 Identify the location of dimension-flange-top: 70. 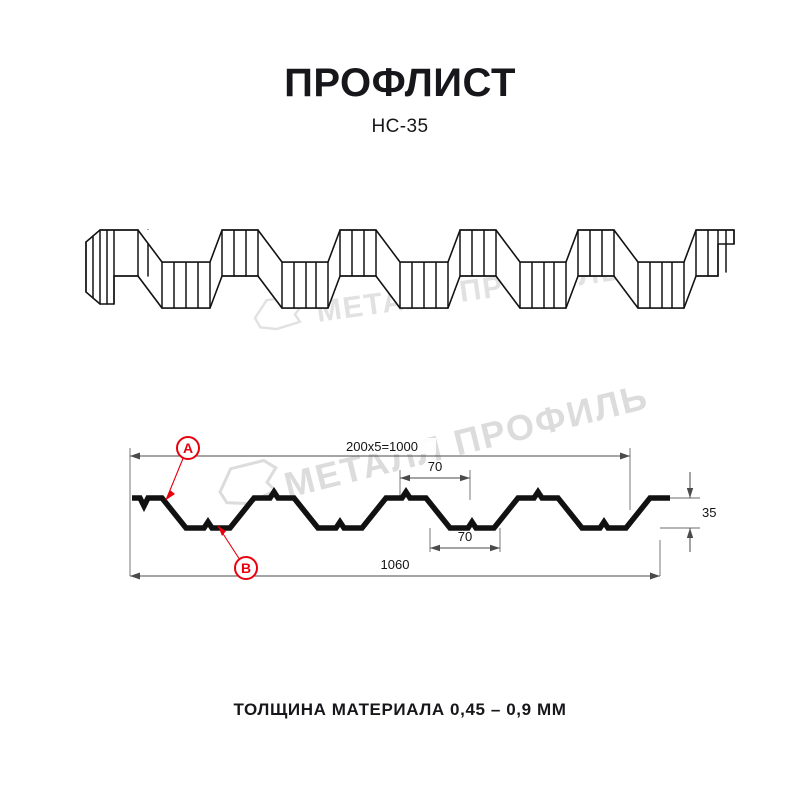
(435, 470).